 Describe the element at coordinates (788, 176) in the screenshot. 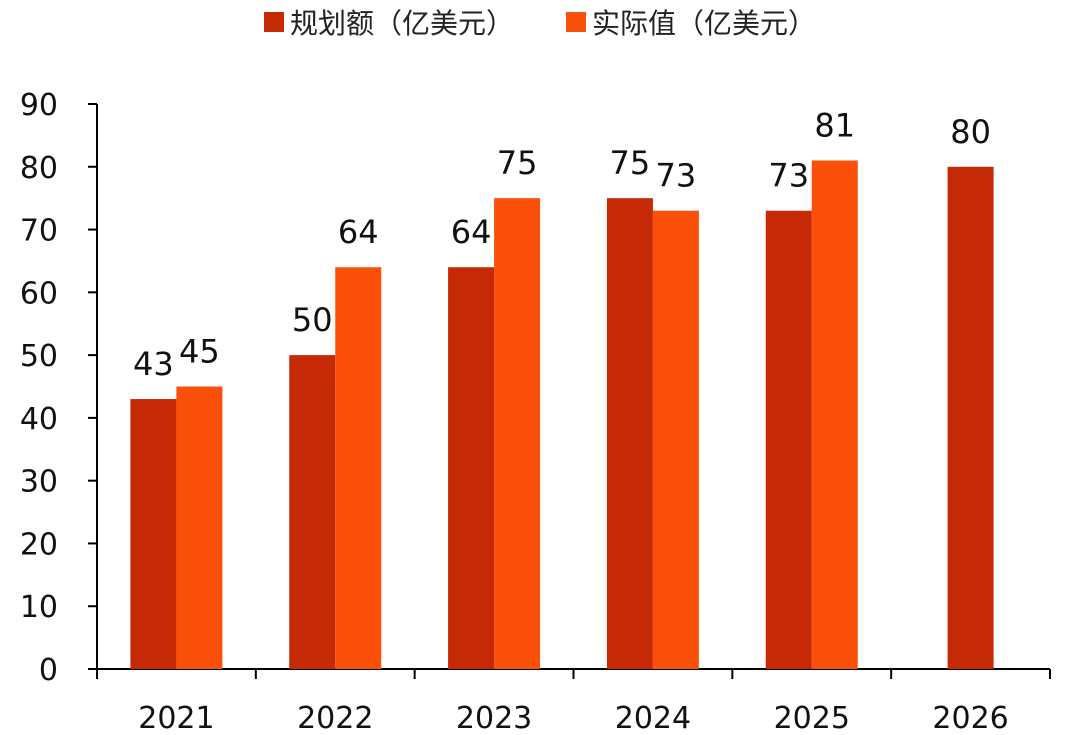

I see `data-label-planned-2025: 73` at that location.